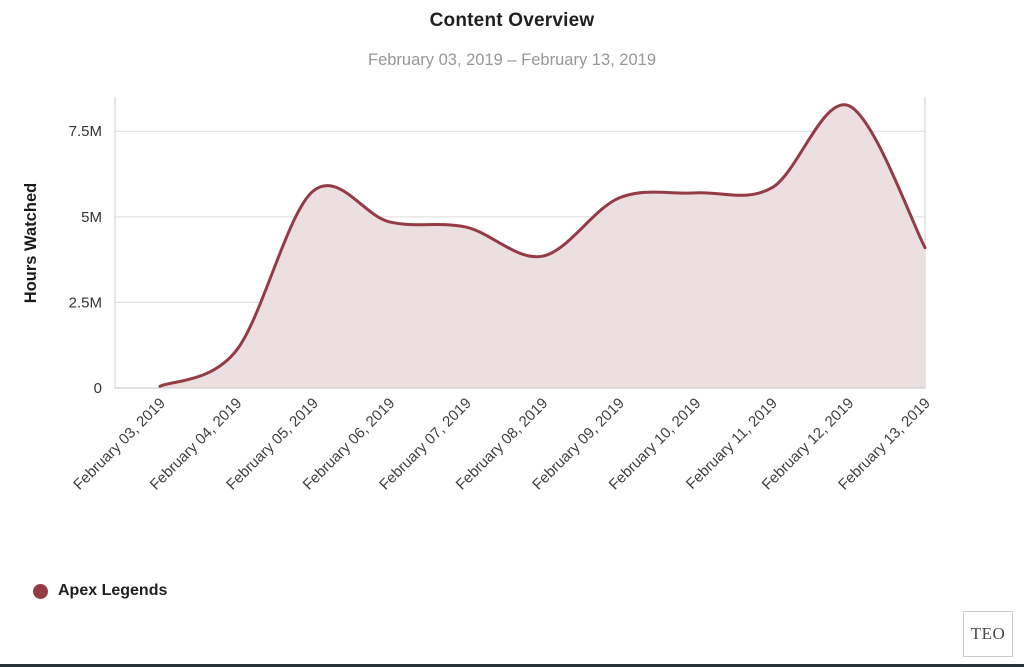 This screenshot has height=667, width=1024. What do you see at coordinates (512, 60) in the screenshot?
I see `chart-subtitle: February 03, 2019 – February 13, 2019` at bounding box center [512, 60].